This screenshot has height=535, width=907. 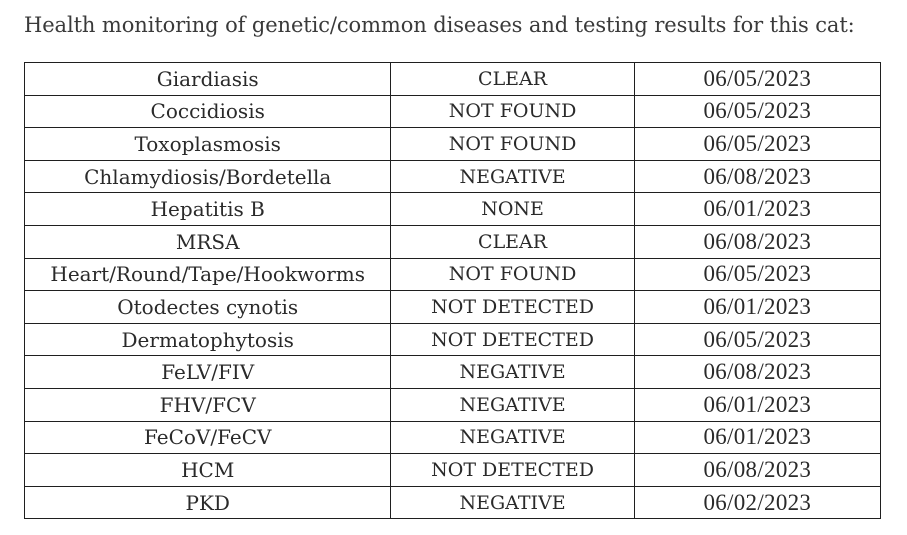 I want to click on table-row: Toxoplasmosis NOT FOUND 06/05/2023, so click(x=452, y=144).